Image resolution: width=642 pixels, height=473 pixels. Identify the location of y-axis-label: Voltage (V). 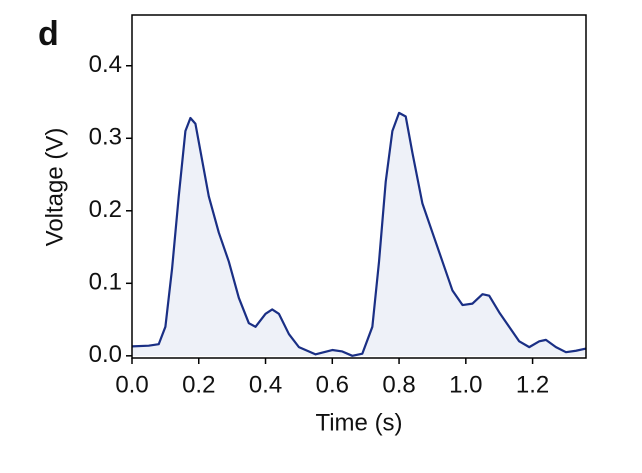
(54, 187).